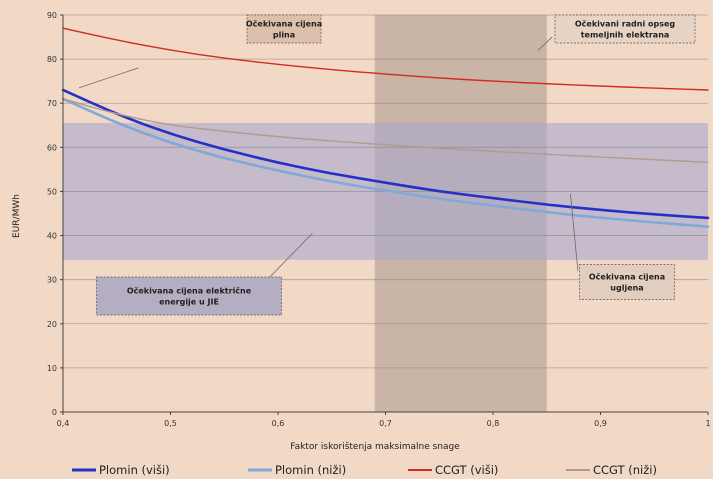  I want to click on y-tick-label: 30, so click(52, 280).